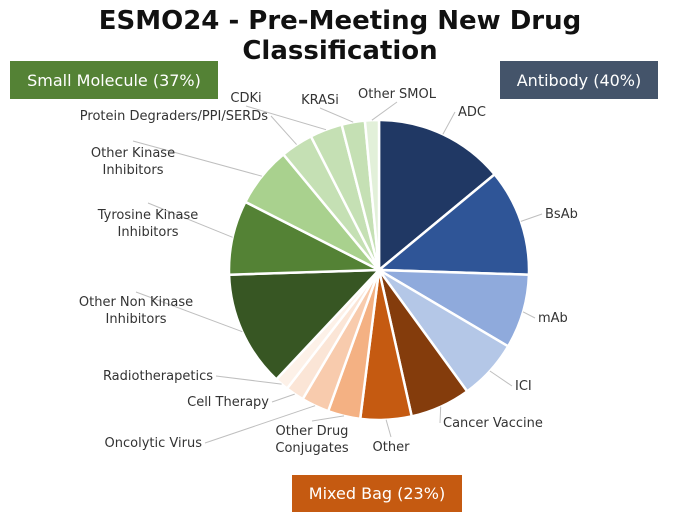  Describe the element at coordinates (397, 94) in the screenshot. I see `slice-label-other-smol: Other SMOL` at that location.